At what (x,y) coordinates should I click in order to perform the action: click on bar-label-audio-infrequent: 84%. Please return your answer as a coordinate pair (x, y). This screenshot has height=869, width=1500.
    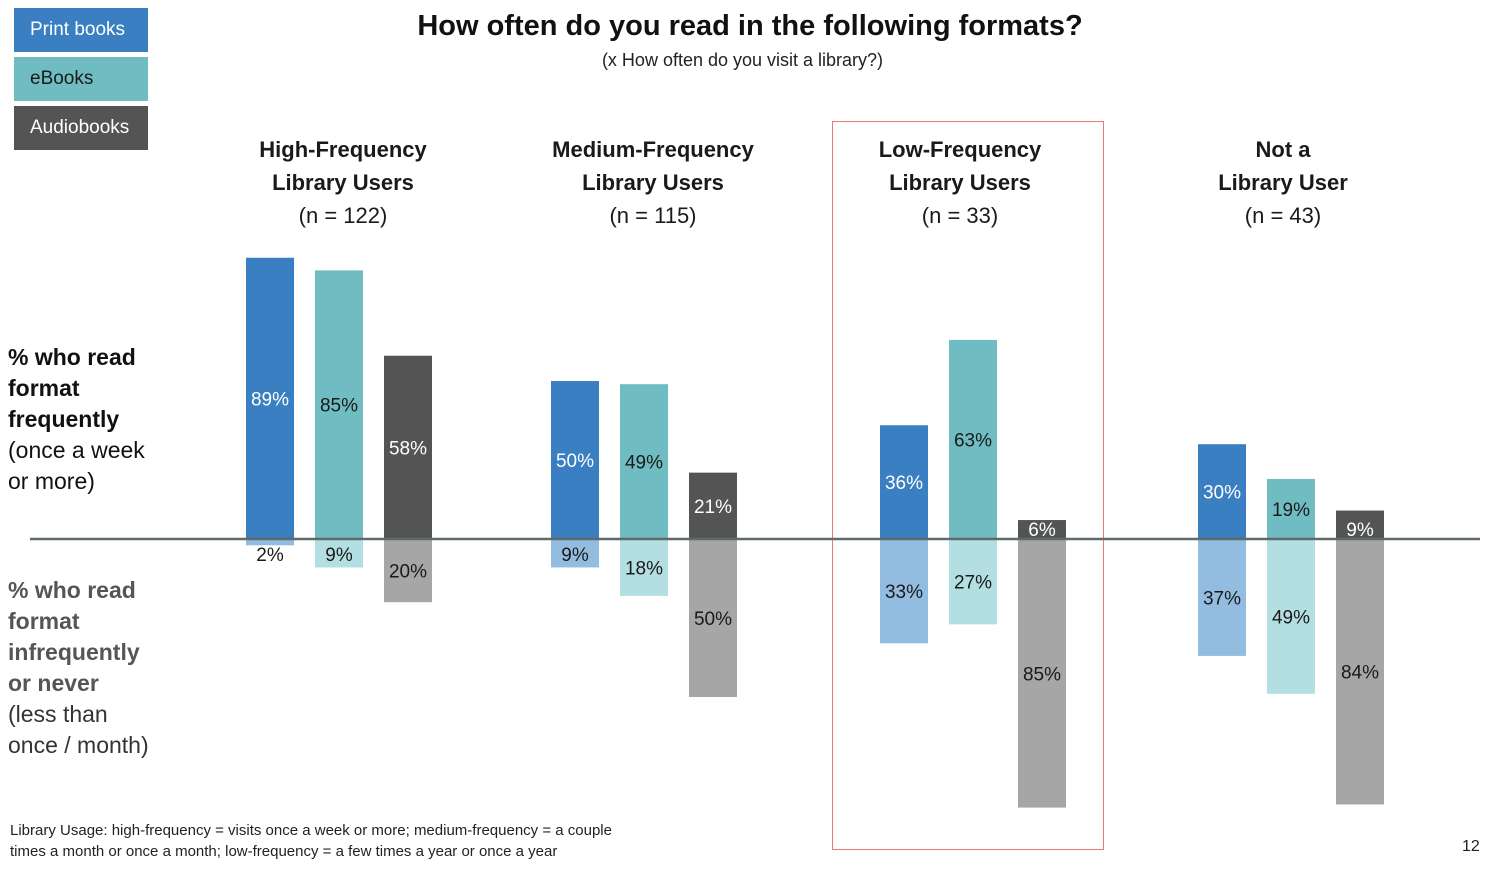
    Looking at the image, I should click on (1360, 673).